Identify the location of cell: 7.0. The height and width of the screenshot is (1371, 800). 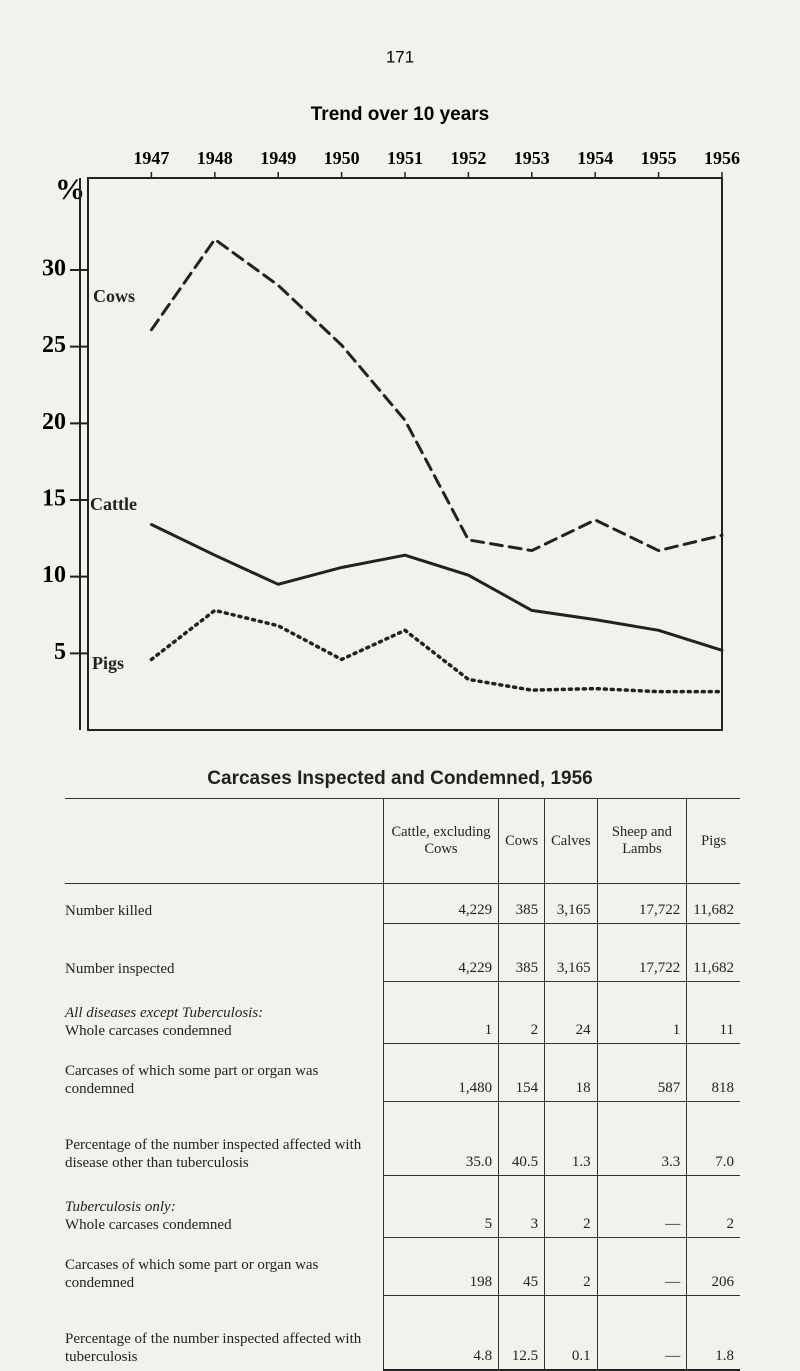
(713, 1138).